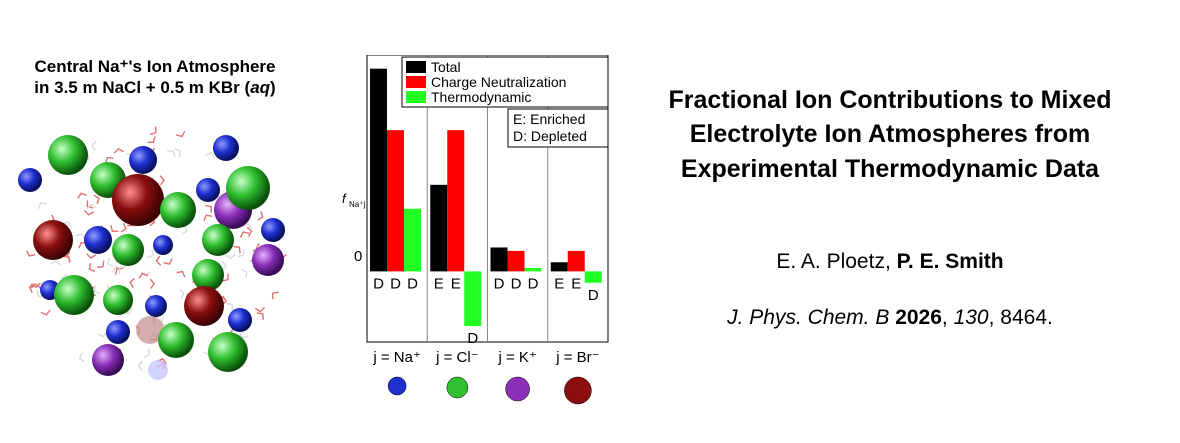  What do you see at coordinates (481, 97) in the screenshot?
I see `legend-entry: Thermodynamic` at bounding box center [481, 97].